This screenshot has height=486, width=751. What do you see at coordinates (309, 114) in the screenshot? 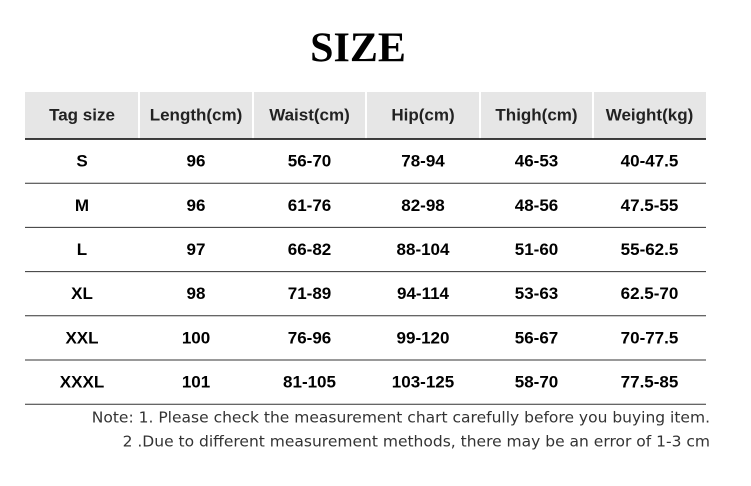
I see `header-cell: Waist(cm)` at bounding box center [309, 114].